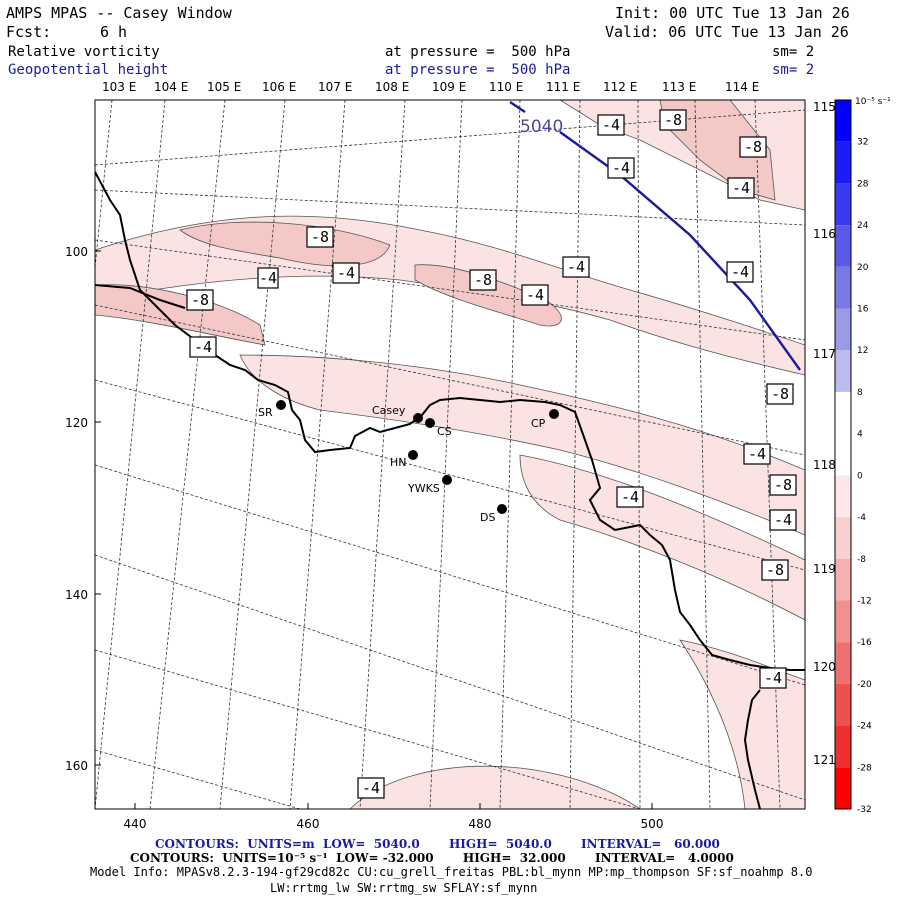 The width and height of the screenshot is (900, 900). Describe the element at coordinates (717, 150) in the screenshot. I see `vort-core-northeast` at that location.